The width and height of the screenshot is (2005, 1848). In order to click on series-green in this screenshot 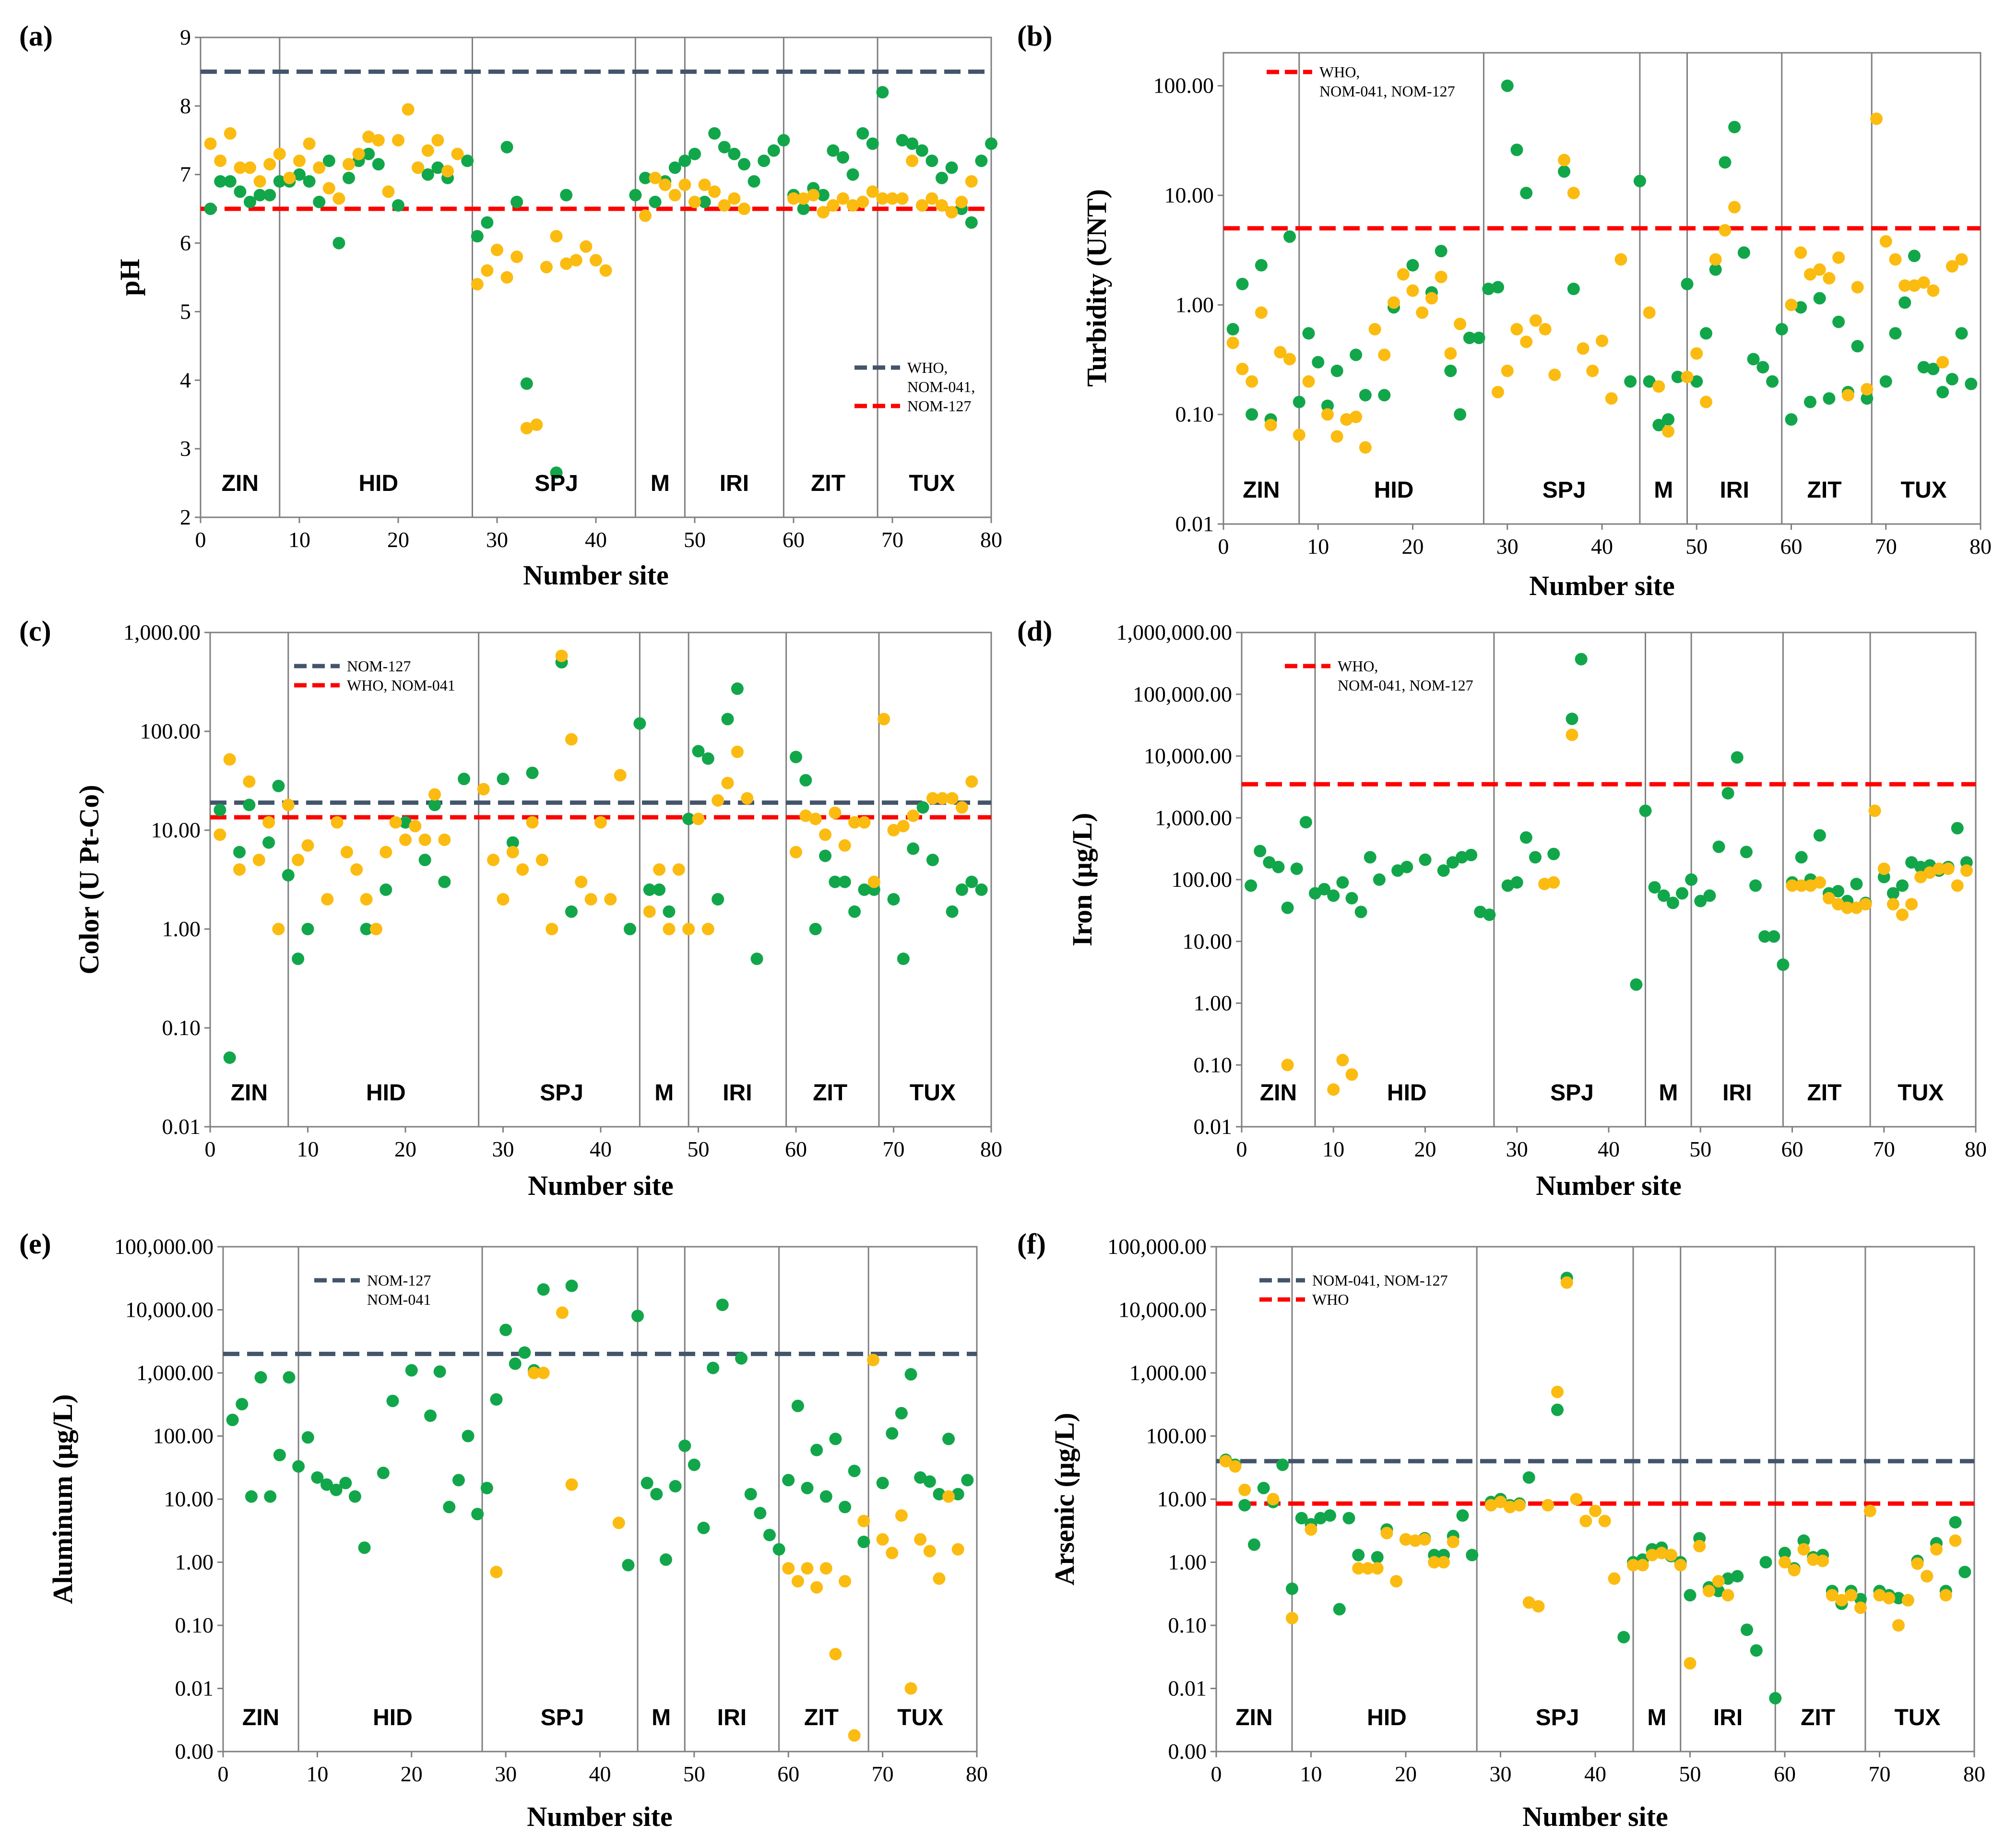, I will do `click(1609, 822)`.